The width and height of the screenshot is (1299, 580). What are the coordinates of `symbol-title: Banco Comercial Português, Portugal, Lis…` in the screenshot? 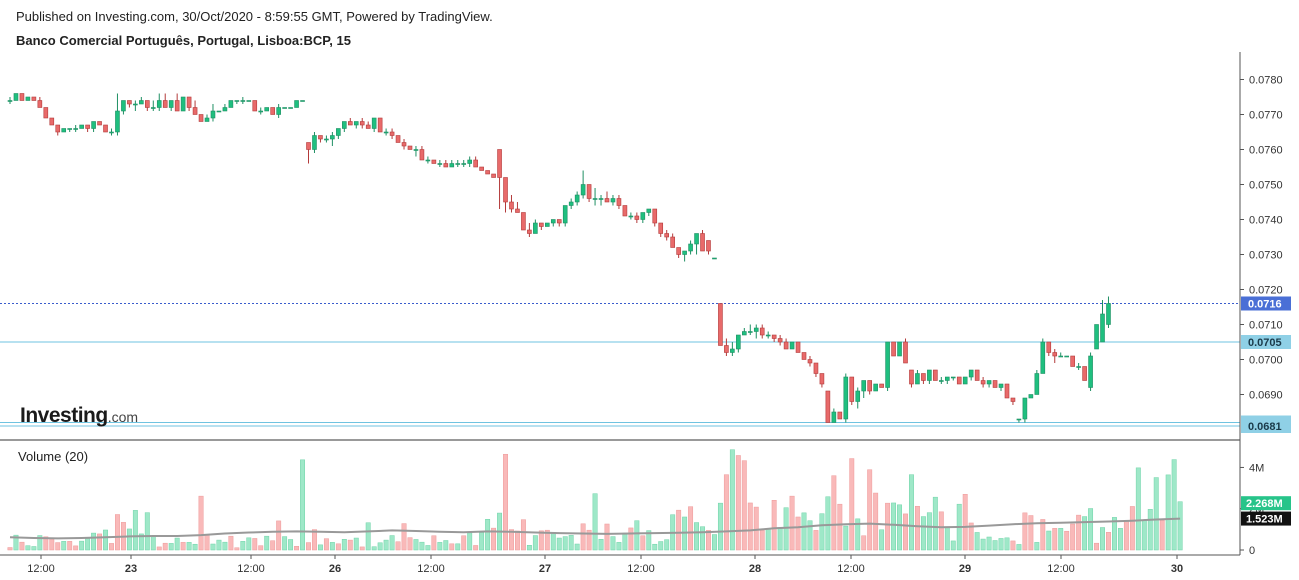 It's located at (183, 40).